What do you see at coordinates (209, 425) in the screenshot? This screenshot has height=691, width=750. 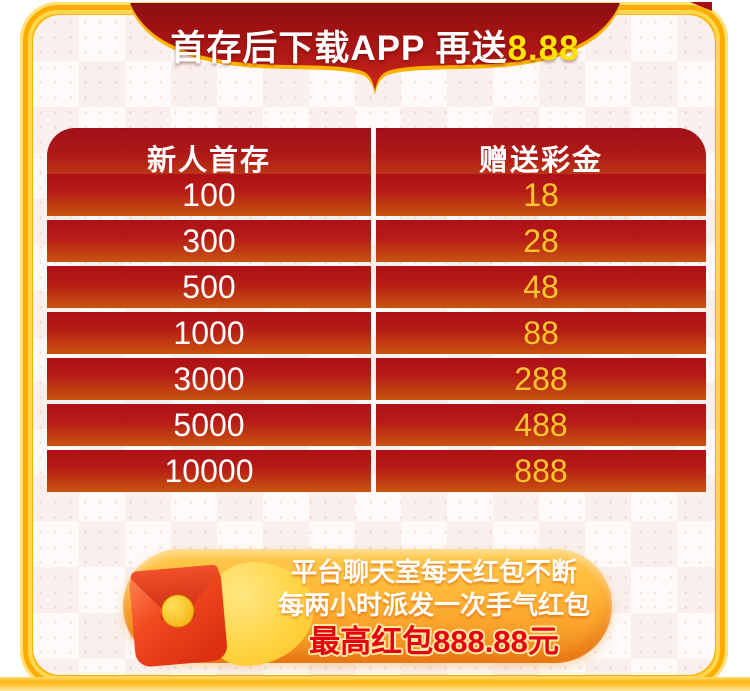 I see `deposit-cell: 5000` at bounding box center [209, 425].